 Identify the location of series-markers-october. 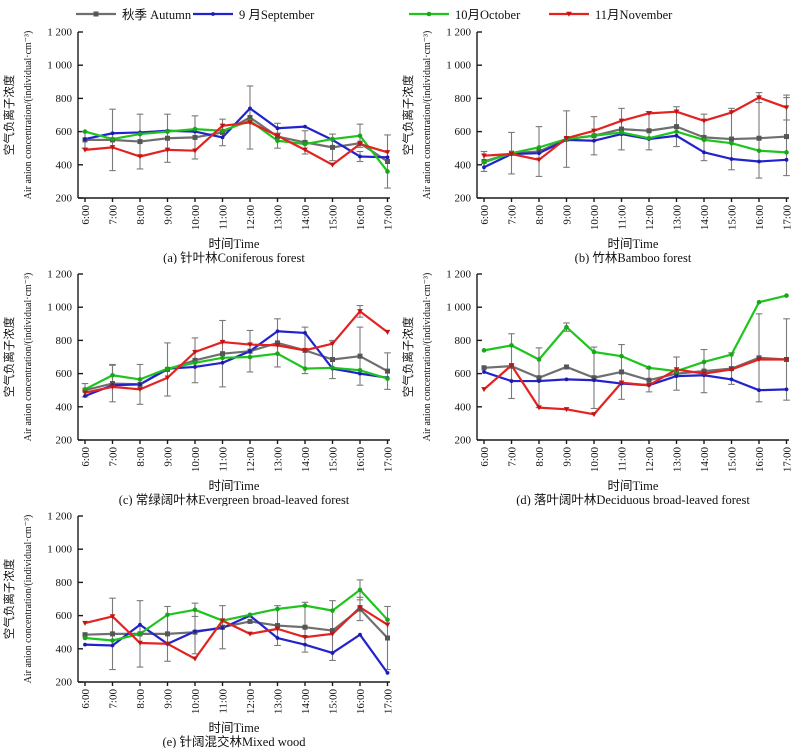
(236, 371).